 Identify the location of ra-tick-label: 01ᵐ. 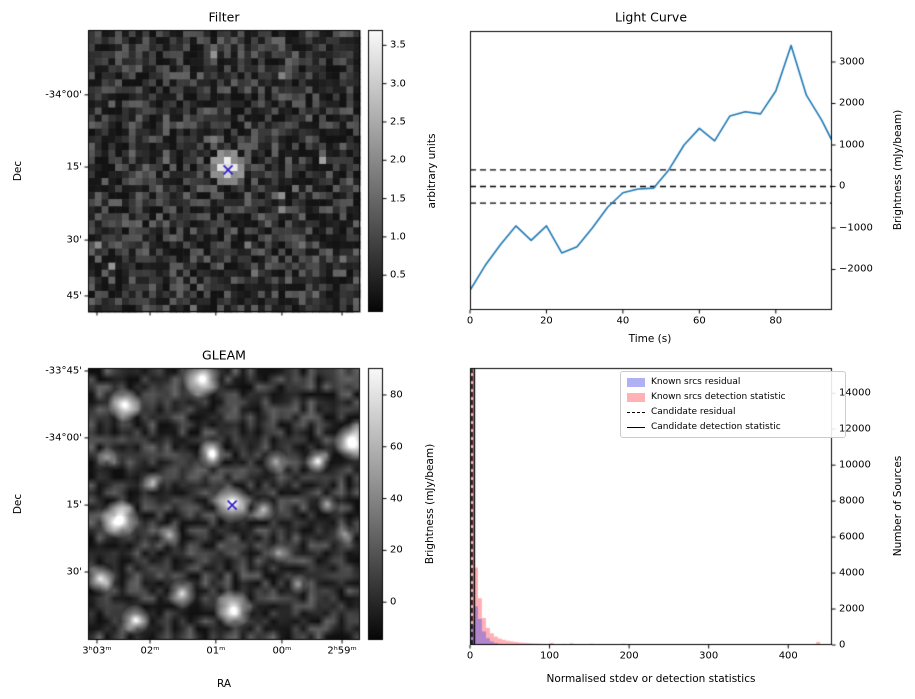
(216, 651).